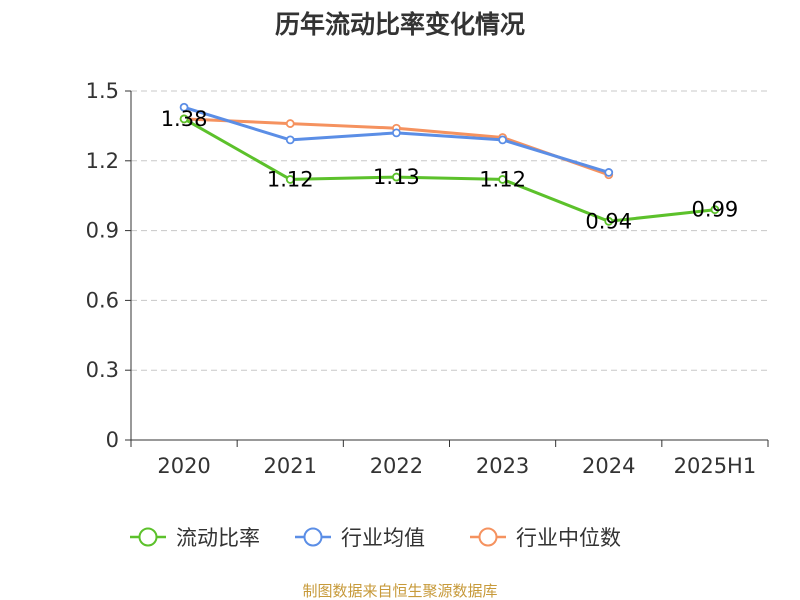  I want to click on legend-label: 行业中位数, so click(568, 538).